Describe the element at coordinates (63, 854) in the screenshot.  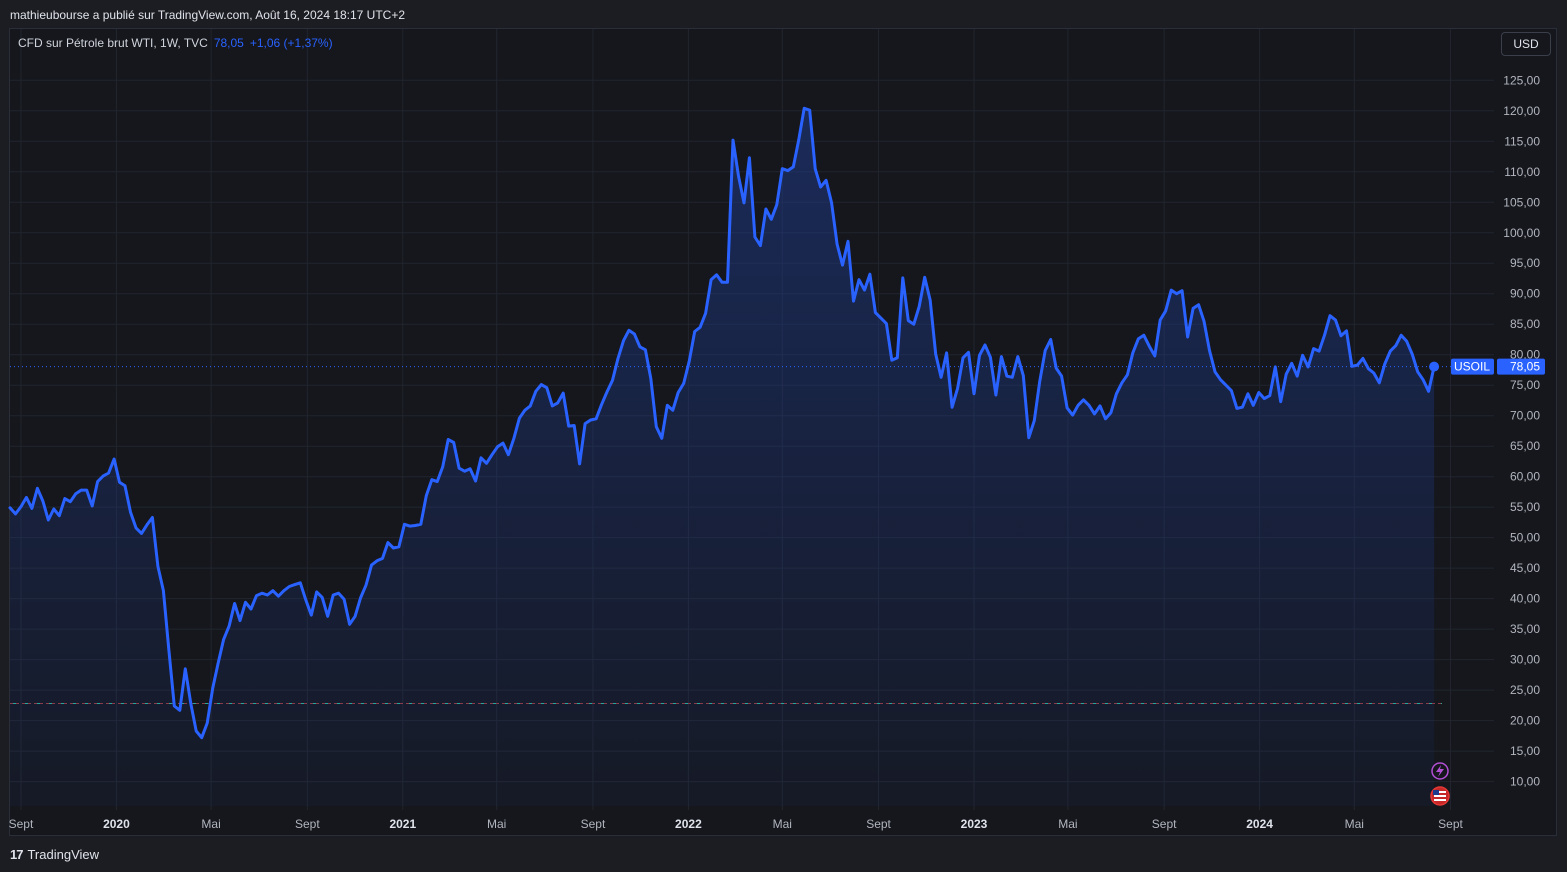
I see `tradingview-brand-text: TradingView` at that location.